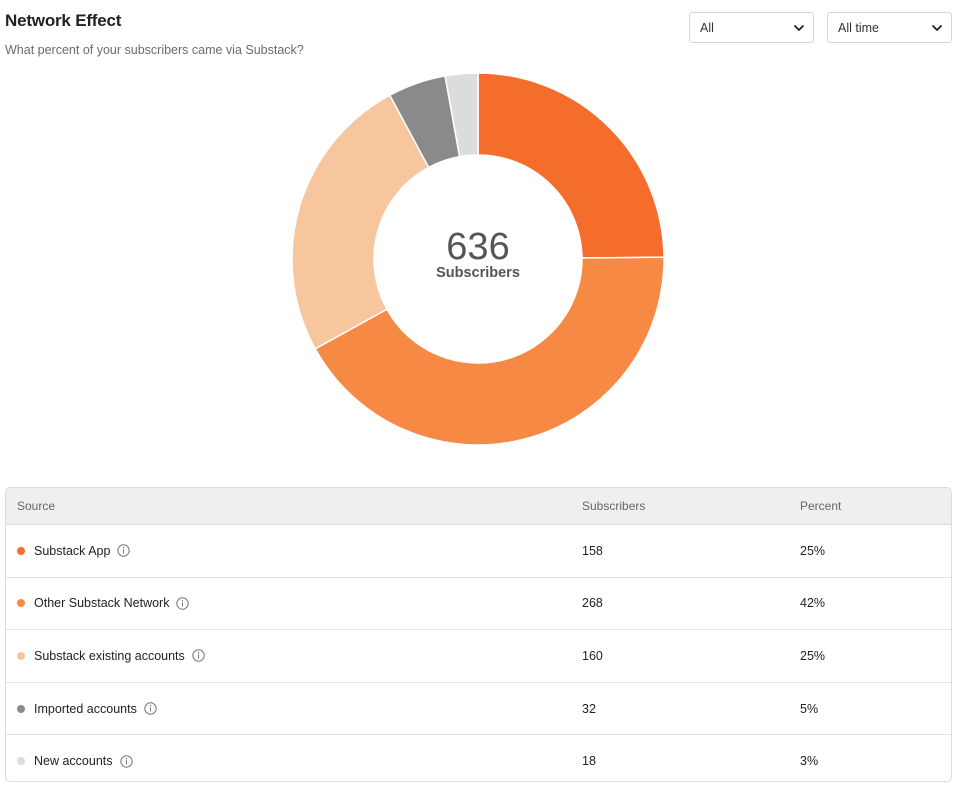 The width and height of the screenshot is (956, 786). What do you see at coordinates (489, 351) in the screenshot?
I see `donut-slice-other-substack-network` at bounding box center [489, 351].